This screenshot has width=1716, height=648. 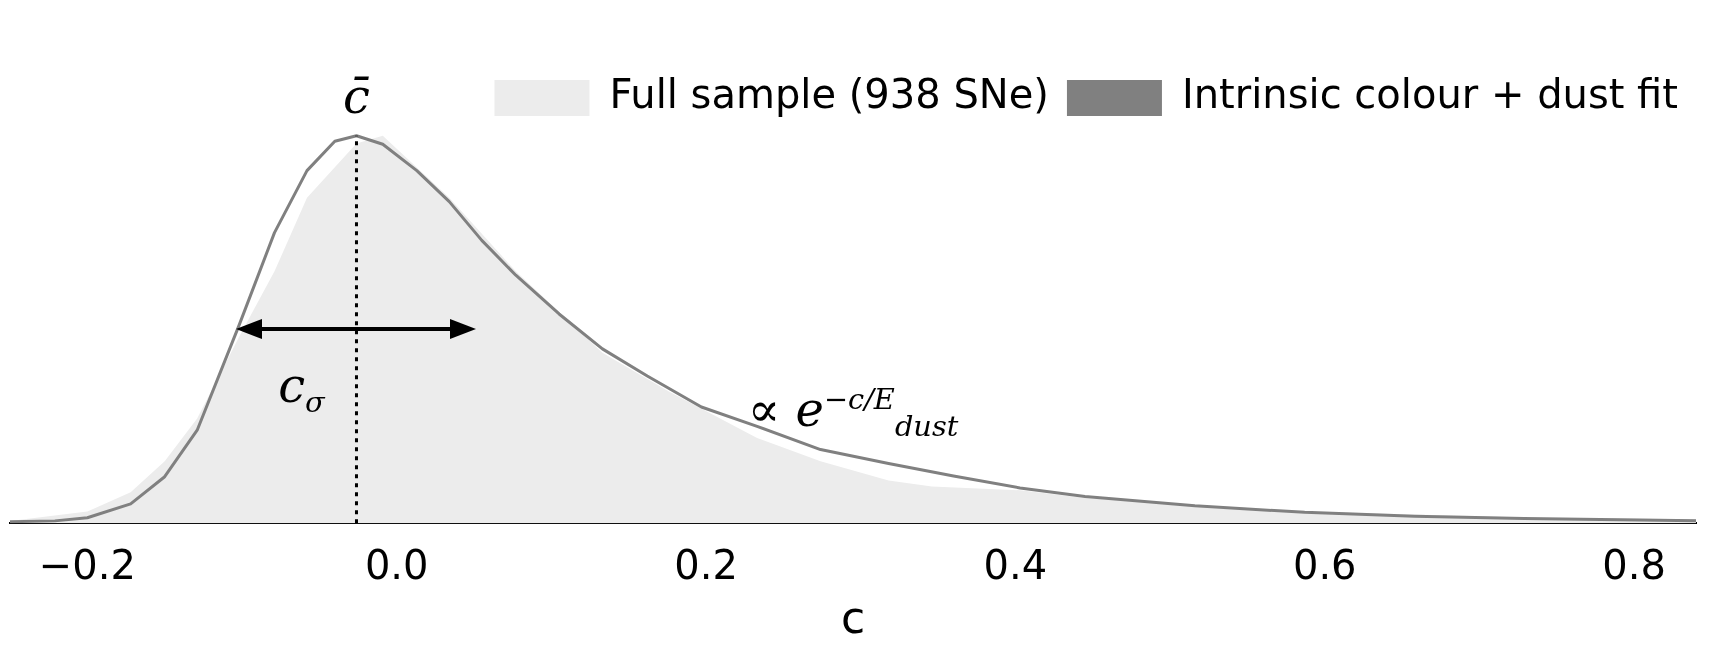 What do you see at coordinates (853, 618) in the screenshot?
I see `x-axis-title: c` at bounding box center [853, 618].